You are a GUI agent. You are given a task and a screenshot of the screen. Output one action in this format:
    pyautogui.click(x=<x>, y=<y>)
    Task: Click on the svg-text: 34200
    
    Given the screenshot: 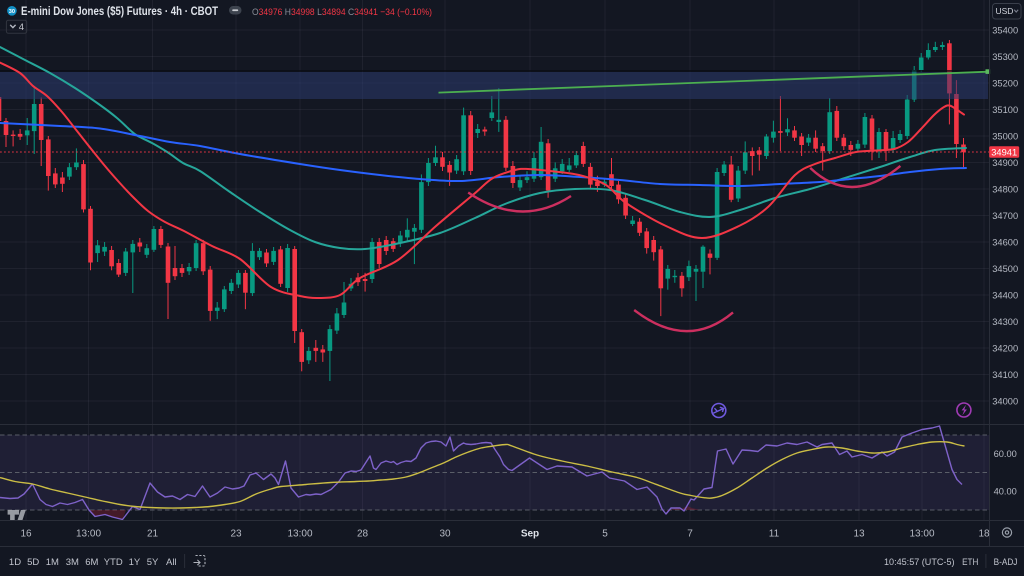 What is the action you would take?
    pyautogui.click(x=1005, y=349)
    